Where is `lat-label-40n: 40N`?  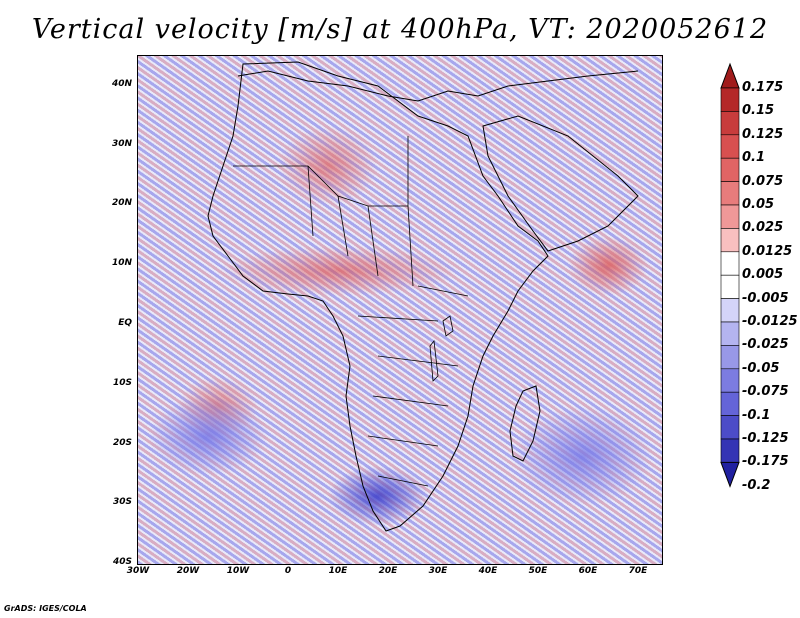 lat-label-40n: 40N is located at coordinates (121, 84).